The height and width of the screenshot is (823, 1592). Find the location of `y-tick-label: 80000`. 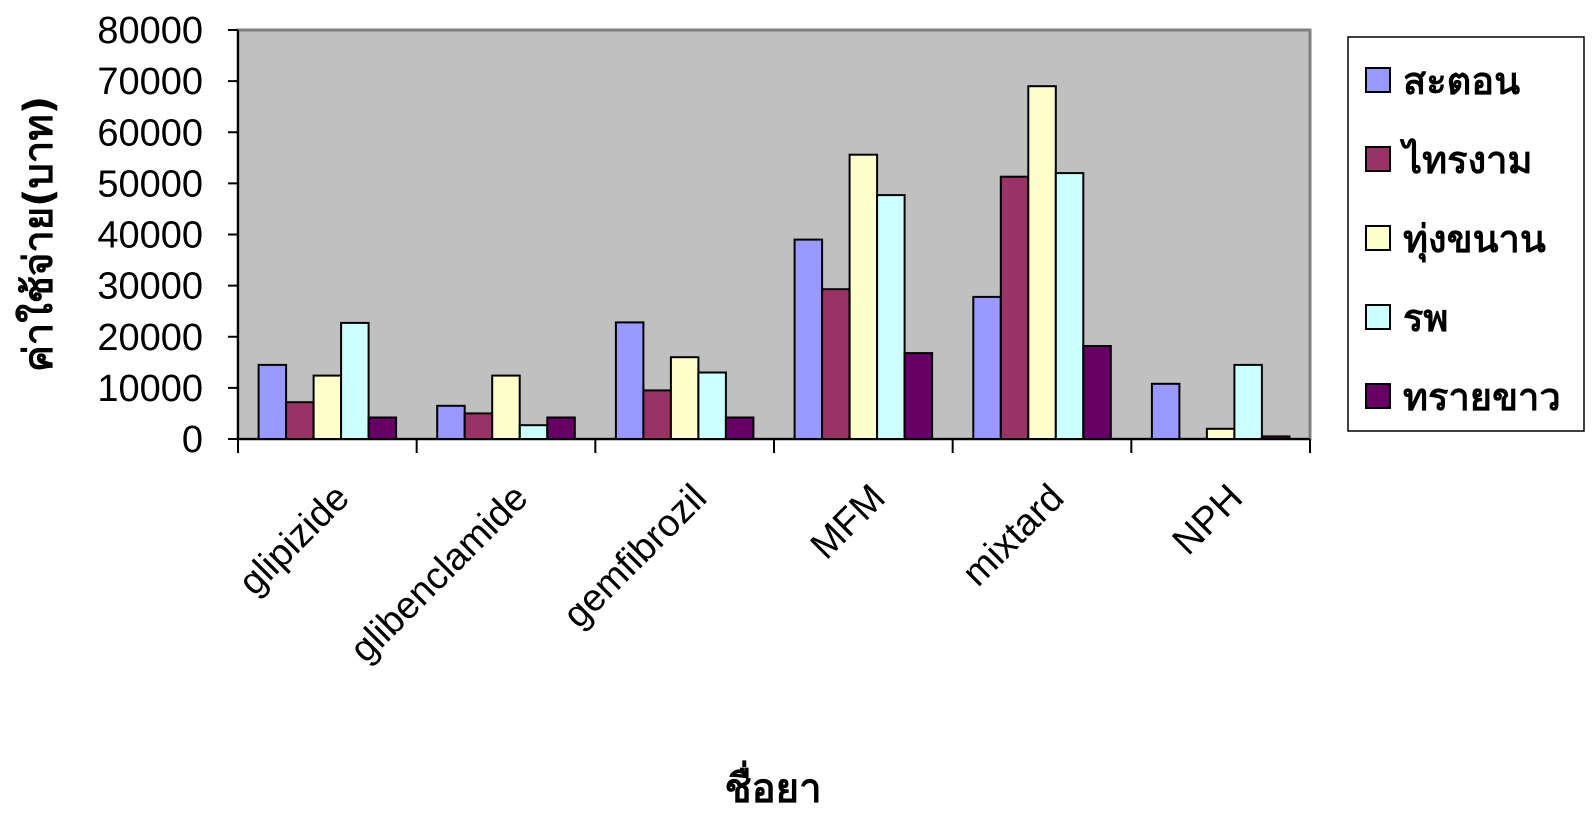

y-tick-label: 80000 is located at coordinates (150, 31).